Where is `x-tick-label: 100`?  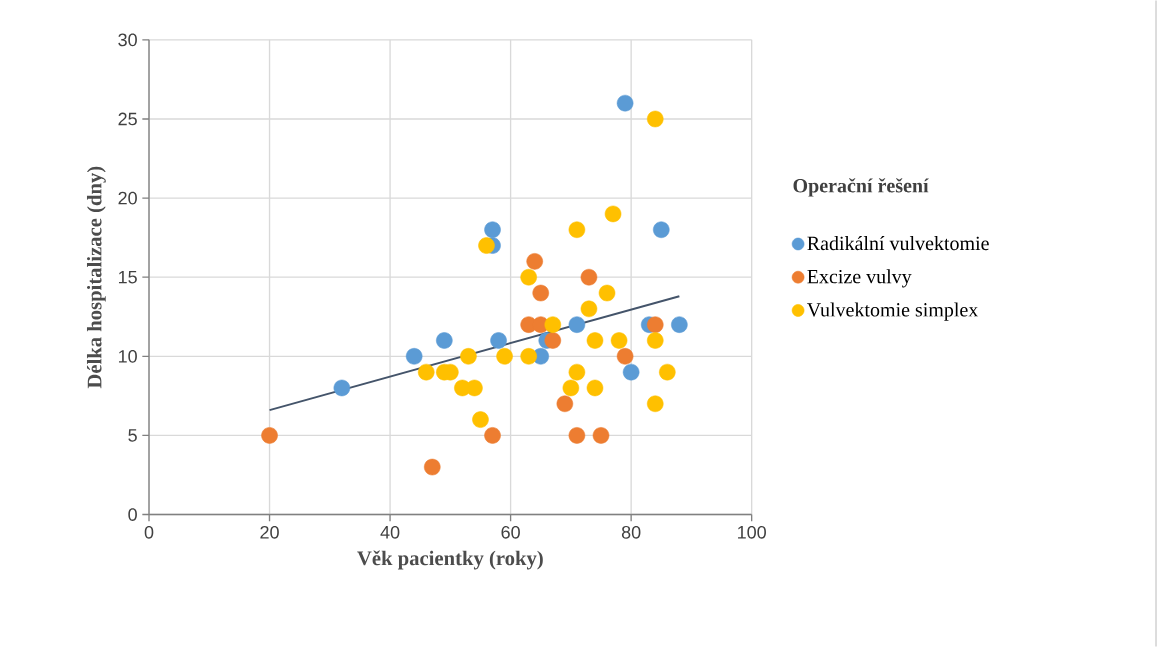
x-tick-label: 100 is located at coordinates (752, 532).